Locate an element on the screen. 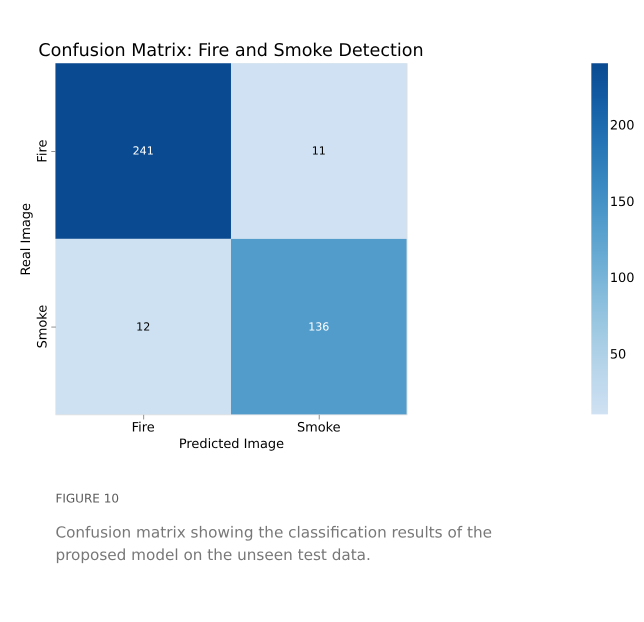  data-label: 11 is located at coordinates (319, 151).